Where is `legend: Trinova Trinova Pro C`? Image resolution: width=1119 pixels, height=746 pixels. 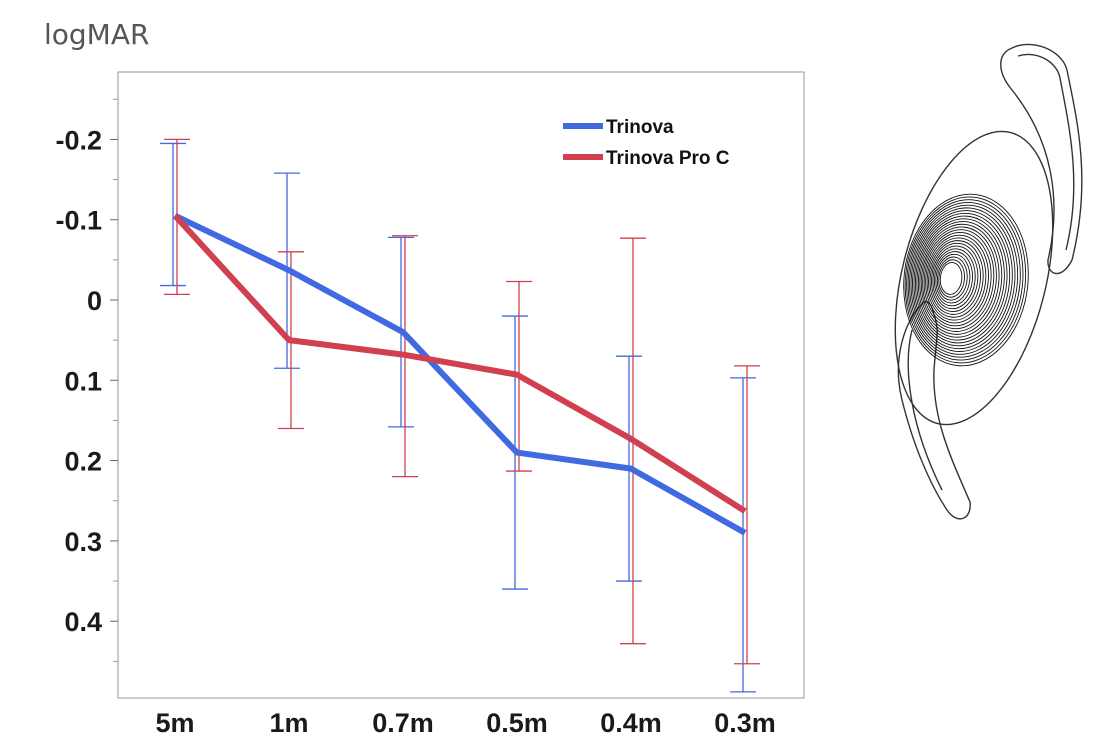
legend: Trinova Trinova Pro C is located at coordinates (646, 143).